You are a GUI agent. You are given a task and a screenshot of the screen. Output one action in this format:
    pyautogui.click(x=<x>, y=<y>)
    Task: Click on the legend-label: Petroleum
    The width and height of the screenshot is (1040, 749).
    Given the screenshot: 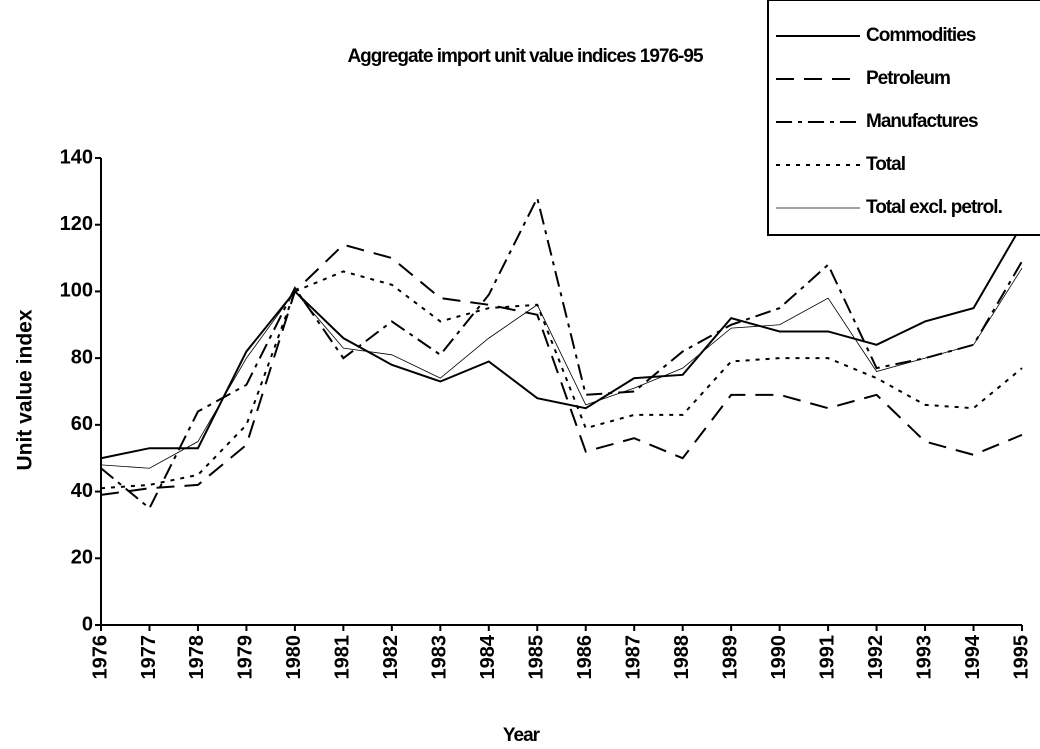 What is the action you would take?
    pyautogui.click(x=908, y=78)
    